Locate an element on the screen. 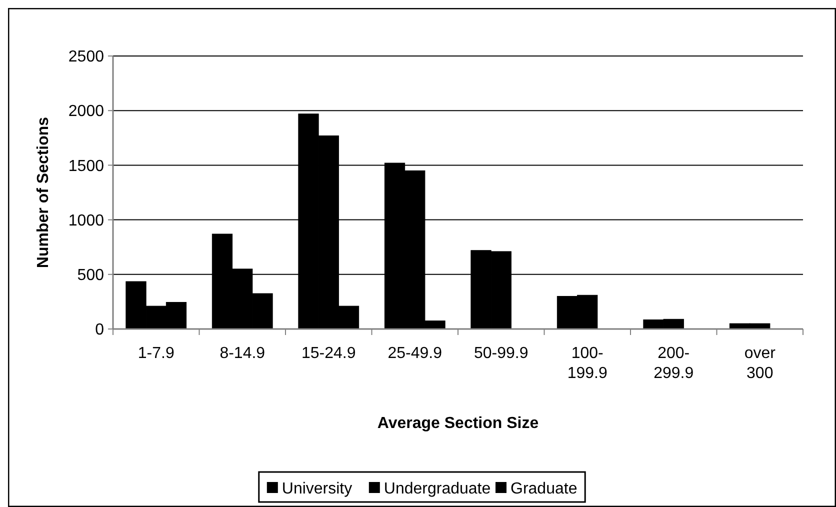 The height and width of the screenshot is (507, 836). y-tick-label: 0 is located at coordinates (99, 330).